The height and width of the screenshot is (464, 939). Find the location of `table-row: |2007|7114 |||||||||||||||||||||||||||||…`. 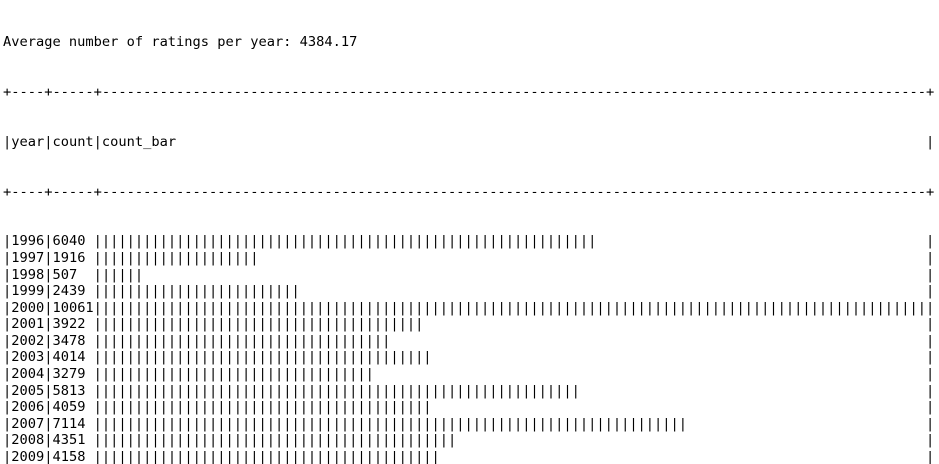

table-row: |2007|7114 |||||||||||||||||||||||||||||… is located at coordinates (469, 423).